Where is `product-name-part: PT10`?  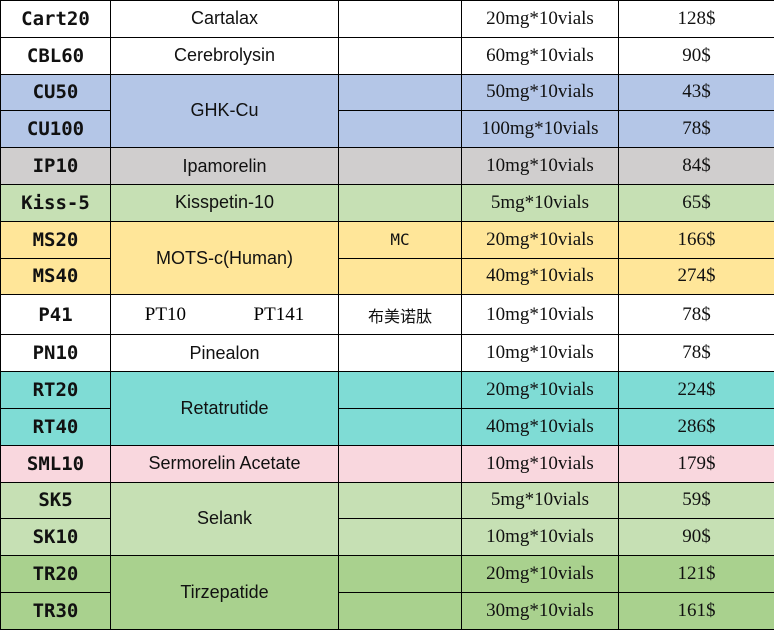 product-name-part: PT10 is located at coordinates (165, 314).